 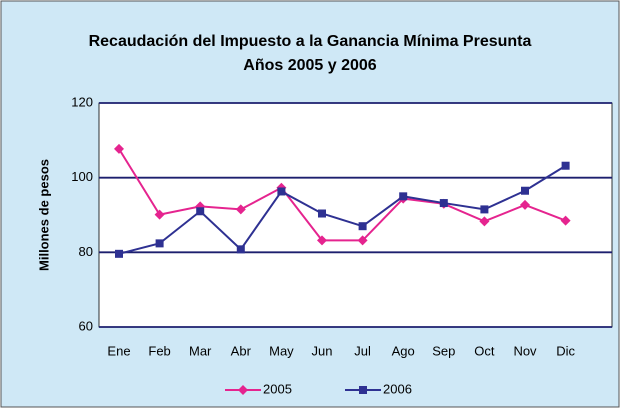 What do you see at coordinates (200, 350) in the screenshot?
I see `x-tick-label: Mar` at bounding box center [200, 350].